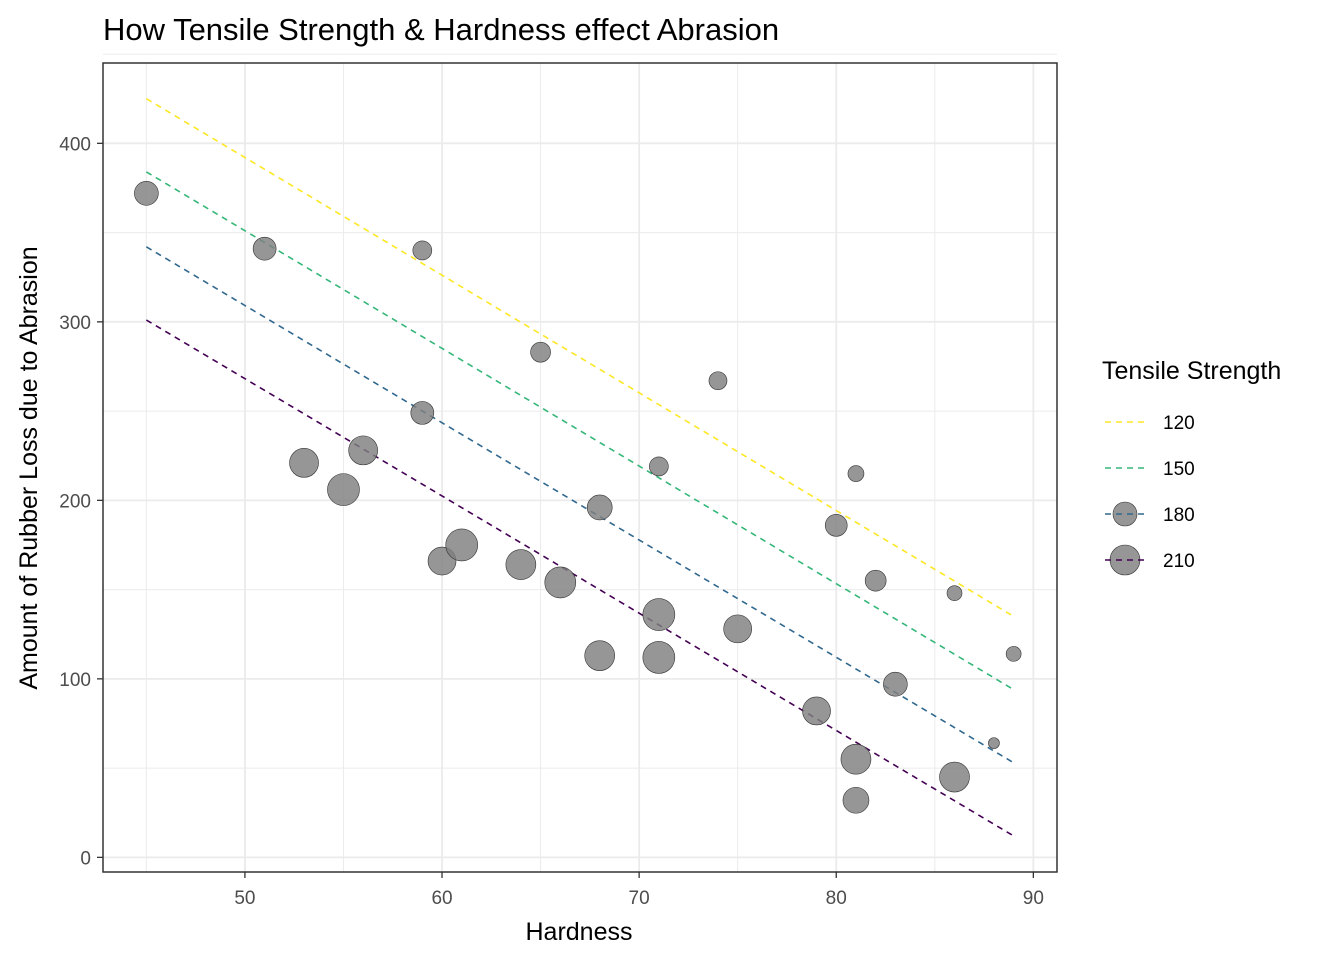 Image resolution: width=1344 pixels, height=960 pixels. What do you see at coordinates (1033, 898) in the screenshot?
I see `x-tick-label: 90` at bounding box center [1033, 898].